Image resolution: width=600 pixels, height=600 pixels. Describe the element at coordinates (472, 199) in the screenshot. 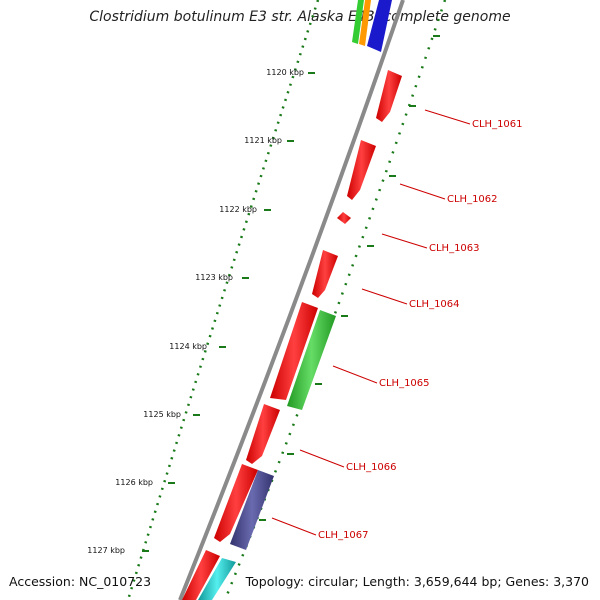

I see `gene-label-clh-1062: CLH_1062` at that location.